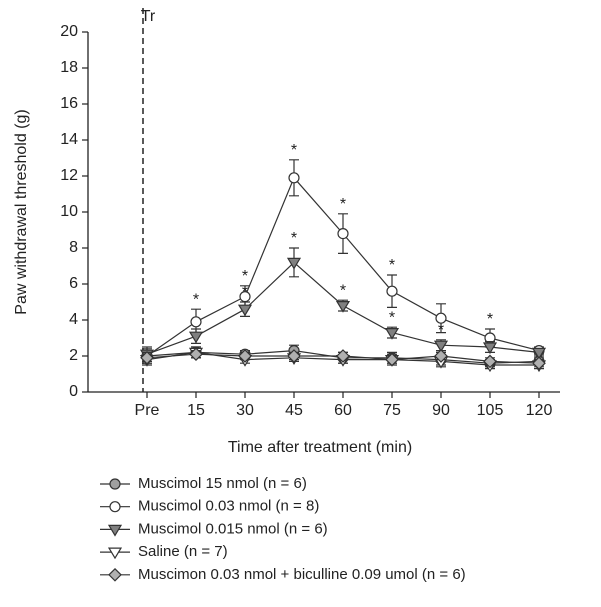 The height and width of the screenshot is (607, 601). What do you see at coordinates (69, 175) in the screenshot?
I see `y-tick-label: 12` at bounding box center [69, 175].